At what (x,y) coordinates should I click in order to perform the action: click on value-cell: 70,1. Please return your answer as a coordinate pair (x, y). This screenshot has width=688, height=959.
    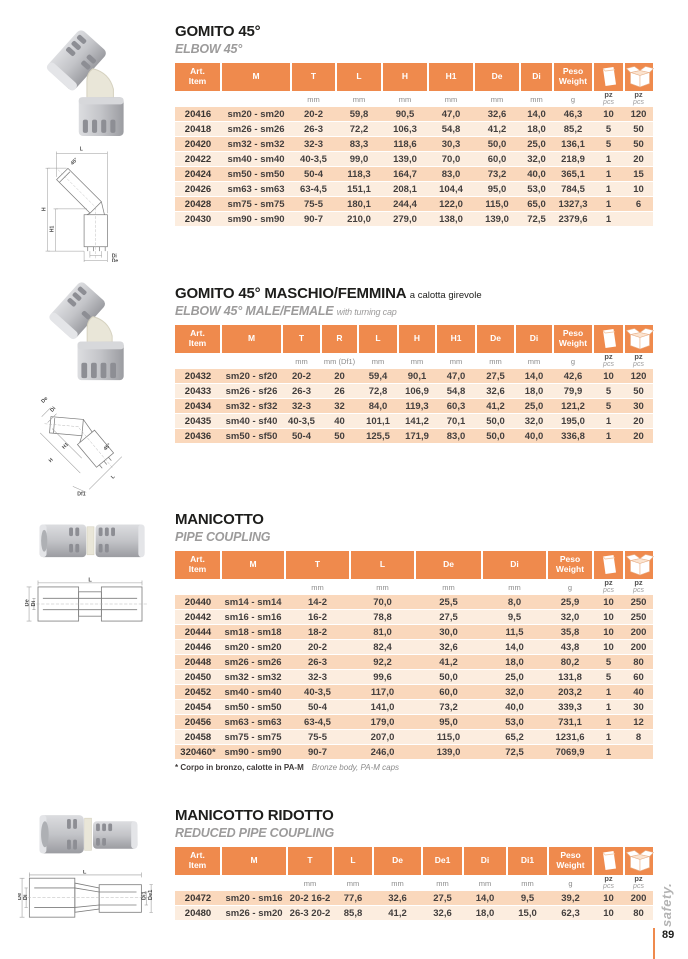
    Looking at the image, I should click on (456, 421).